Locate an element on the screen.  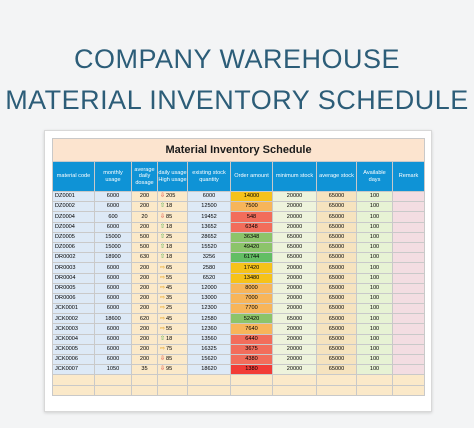
cell-existing-stock: 13652 is located at coordinates (209, 227).